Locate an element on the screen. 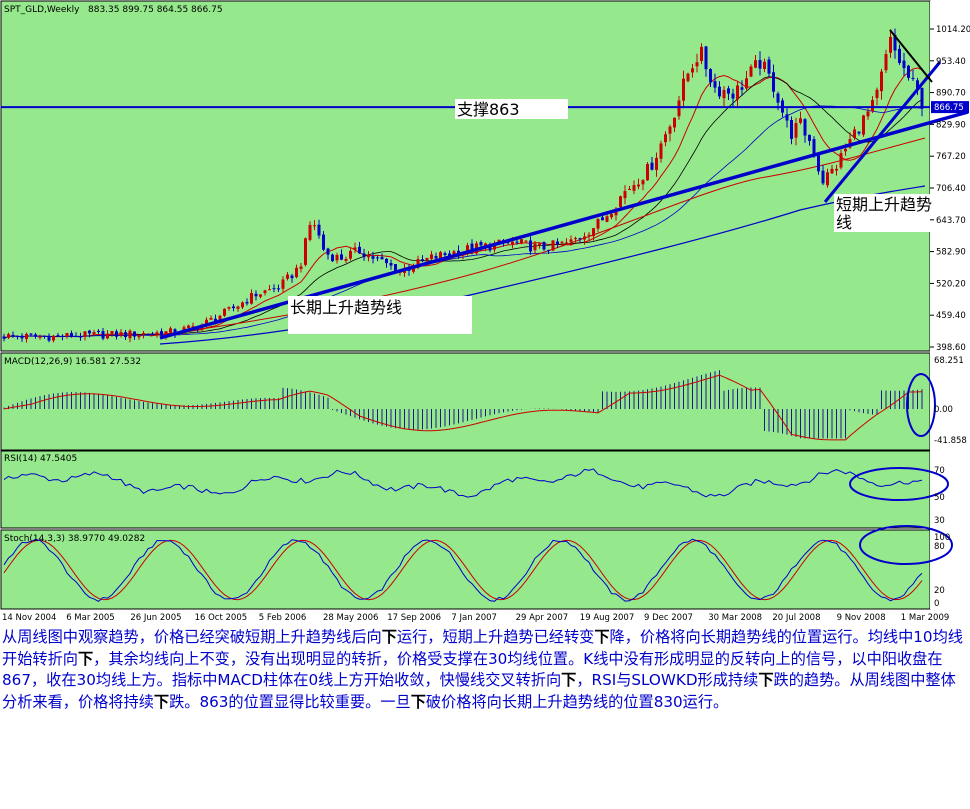  rsi-tick-label: 50 is located at coordinates (939, 498).